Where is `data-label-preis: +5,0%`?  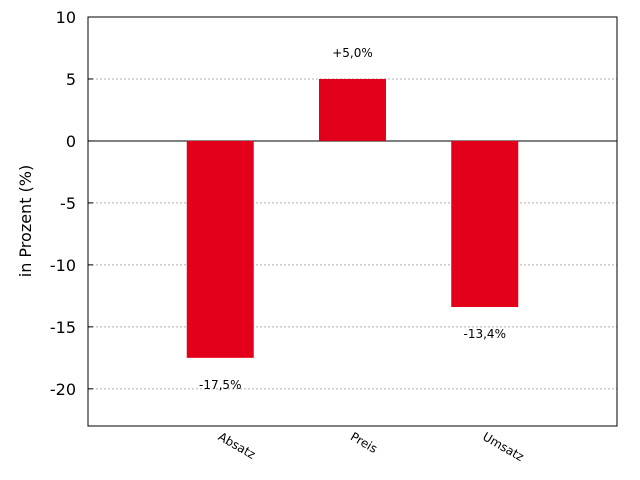 data-label-preis: +5,0% is located at coordinates (352, 53).